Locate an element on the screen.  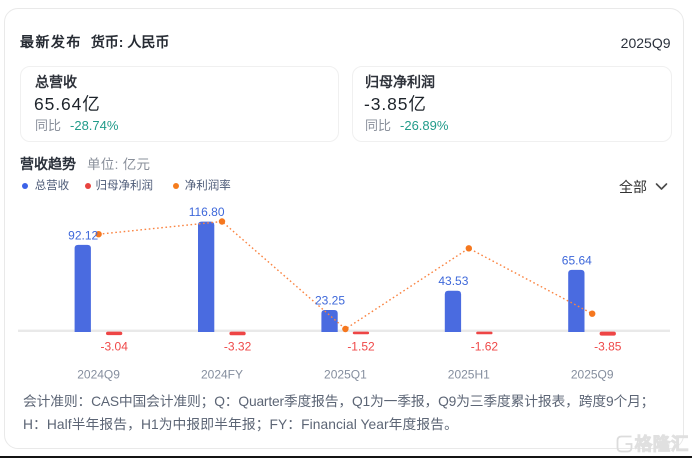
svg-text: 2025Q9 is located at coordinates (592, 374).